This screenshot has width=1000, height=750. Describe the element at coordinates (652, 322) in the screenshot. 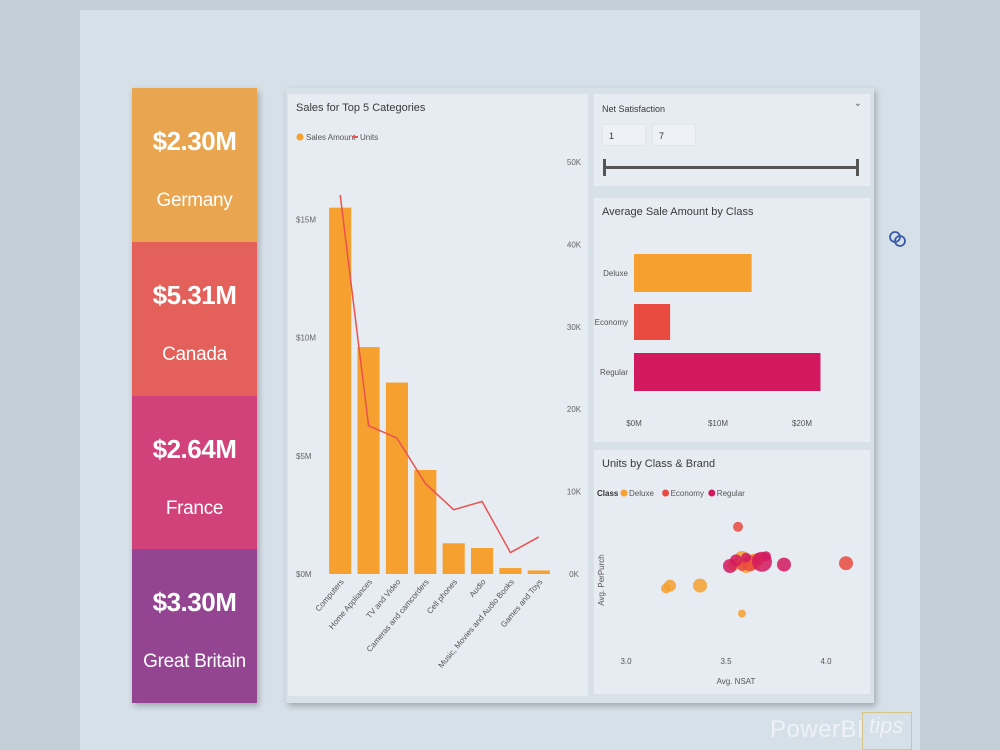

I see `bar-economy` at that location.